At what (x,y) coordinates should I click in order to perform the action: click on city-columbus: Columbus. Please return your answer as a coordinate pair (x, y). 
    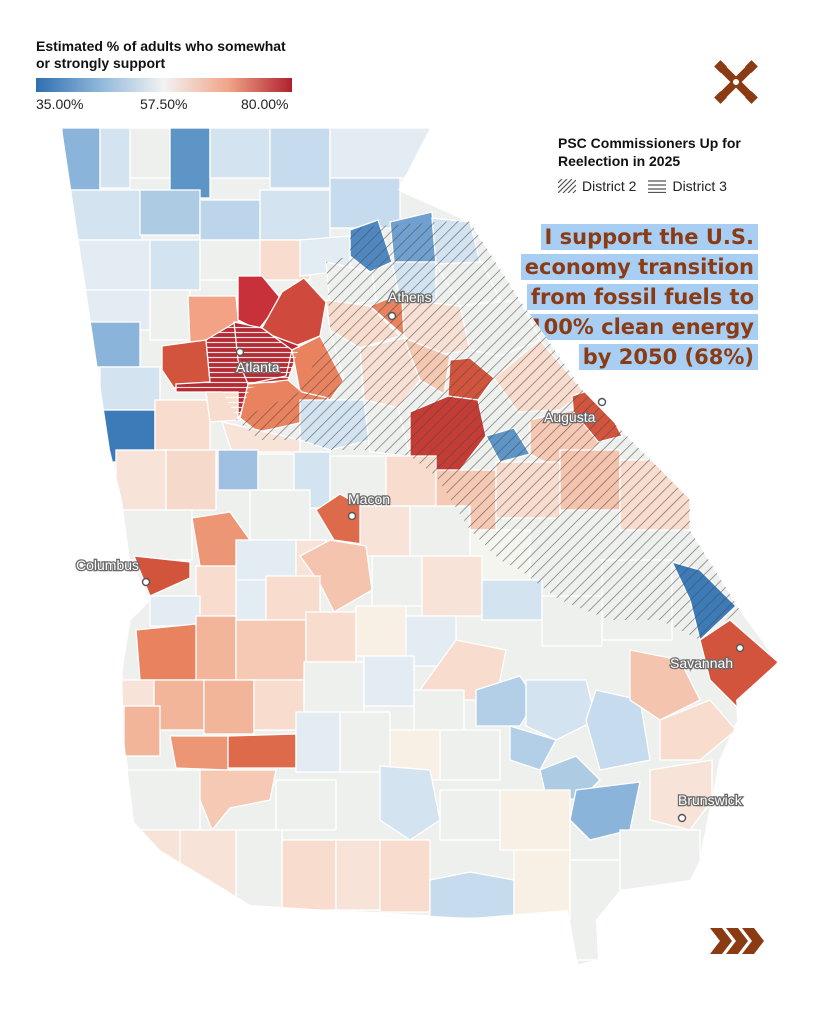
    Looking at the image, I should click on (113, 571).